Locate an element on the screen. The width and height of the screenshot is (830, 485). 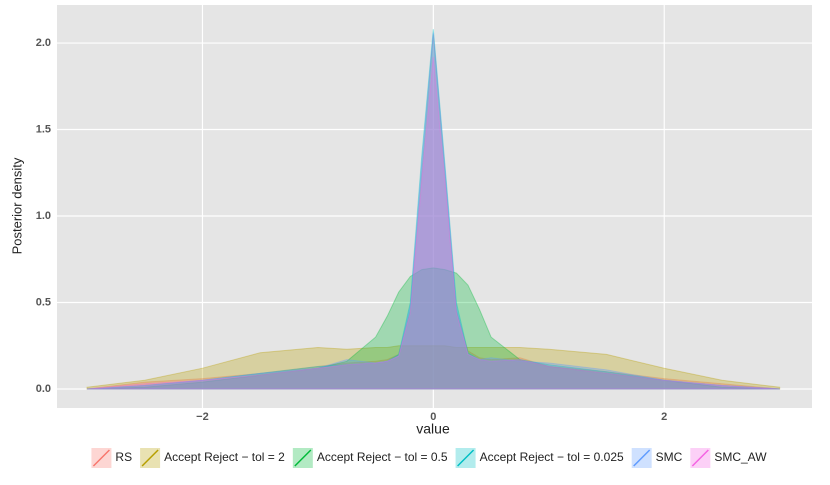
x-tick-label: 2 is located at coordinates (664, 417).